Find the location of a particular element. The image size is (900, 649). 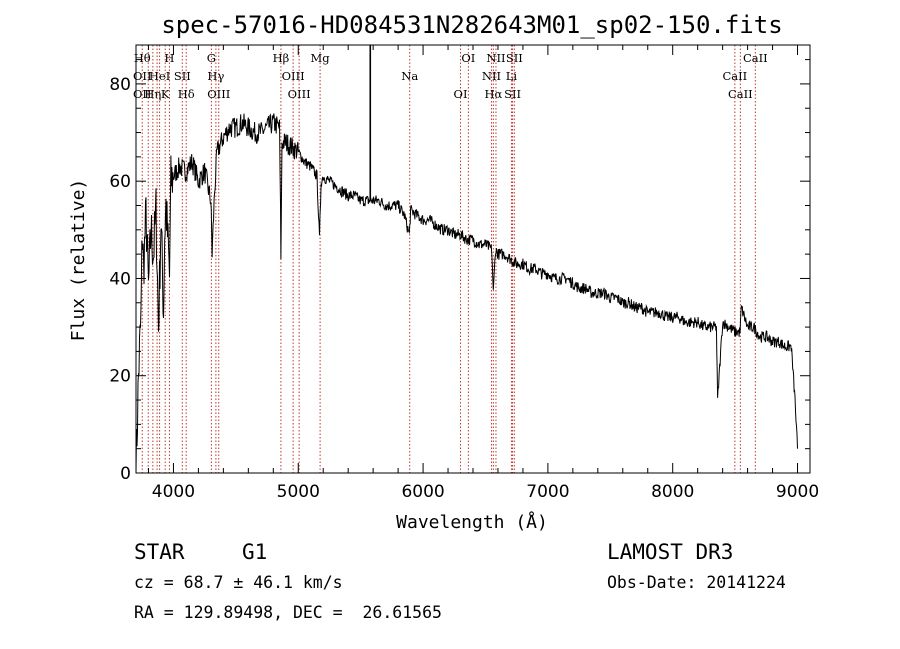

line-marker-label: Mg is located at coordinates (321, 58).